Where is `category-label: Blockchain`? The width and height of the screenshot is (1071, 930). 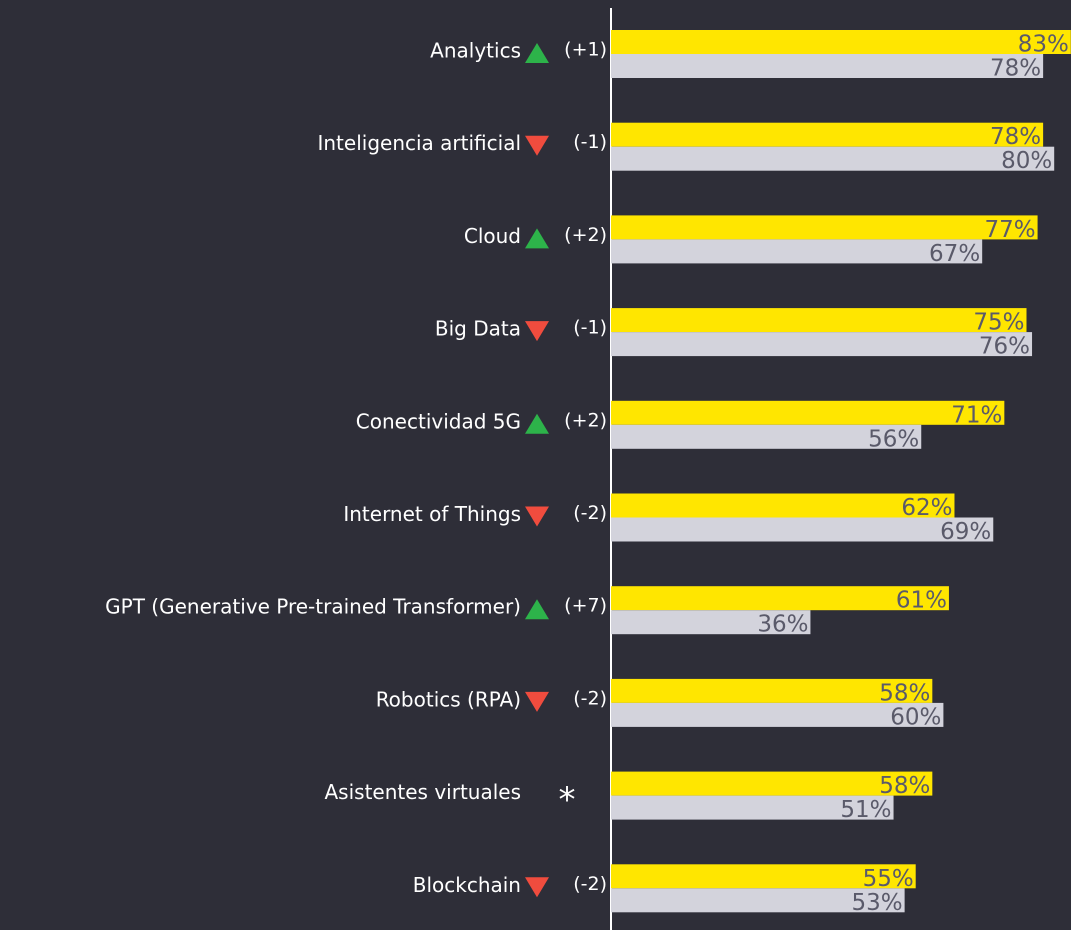 category-label: Blockchain is located at coordinates (467, 885).